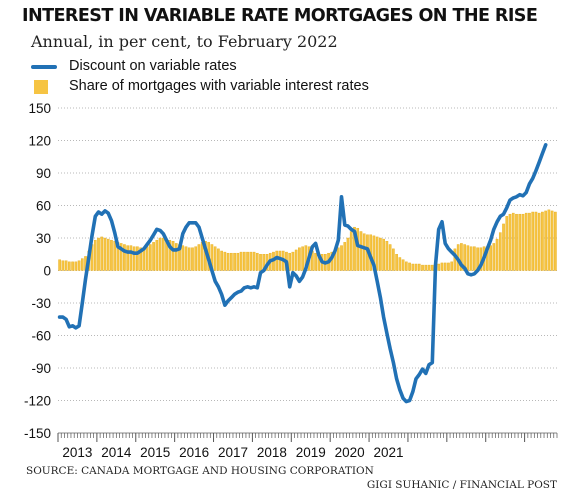  What do you see at coordinates (43, 173) in the screenshot?
I see `y-tick-label: 90` at bounding box center [43, 173].